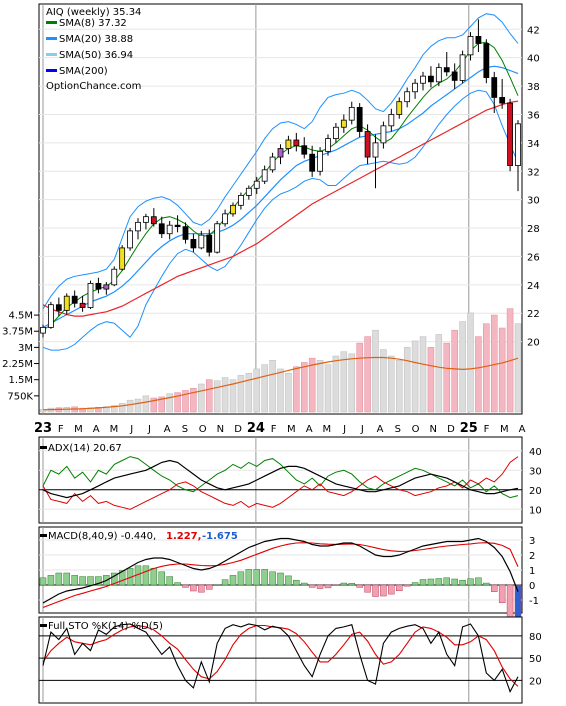  I want to click on macd-grid, so click(280, 570).